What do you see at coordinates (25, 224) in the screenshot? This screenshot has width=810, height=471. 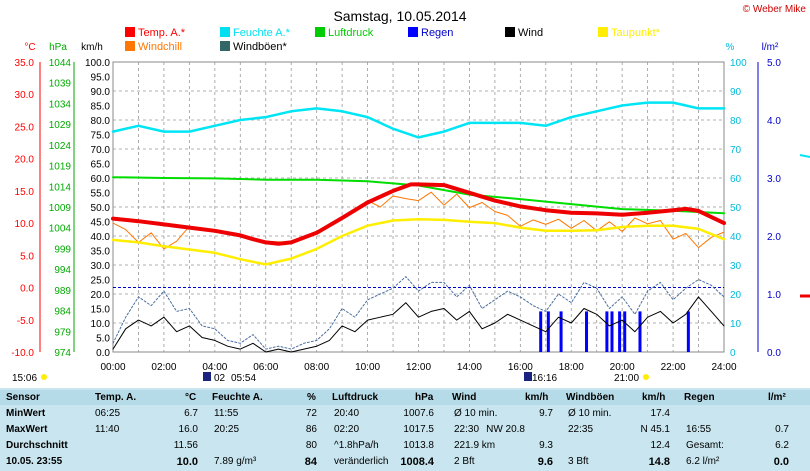 I see `tick-label-celsius: 10.0` at bounding box center [25, 224].